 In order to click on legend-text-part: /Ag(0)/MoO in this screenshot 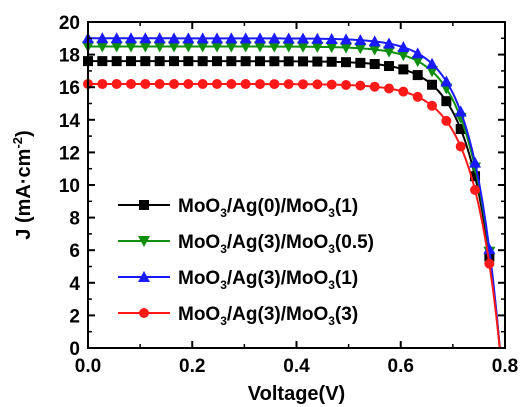, I will do `click(277, 206)`.